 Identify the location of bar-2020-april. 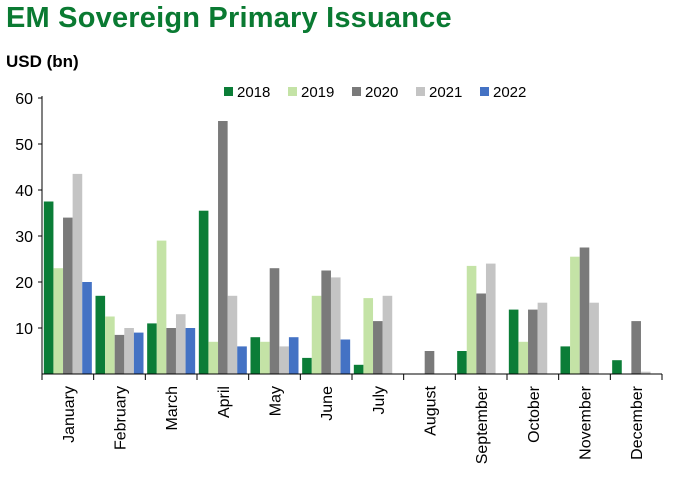
(223, 247).